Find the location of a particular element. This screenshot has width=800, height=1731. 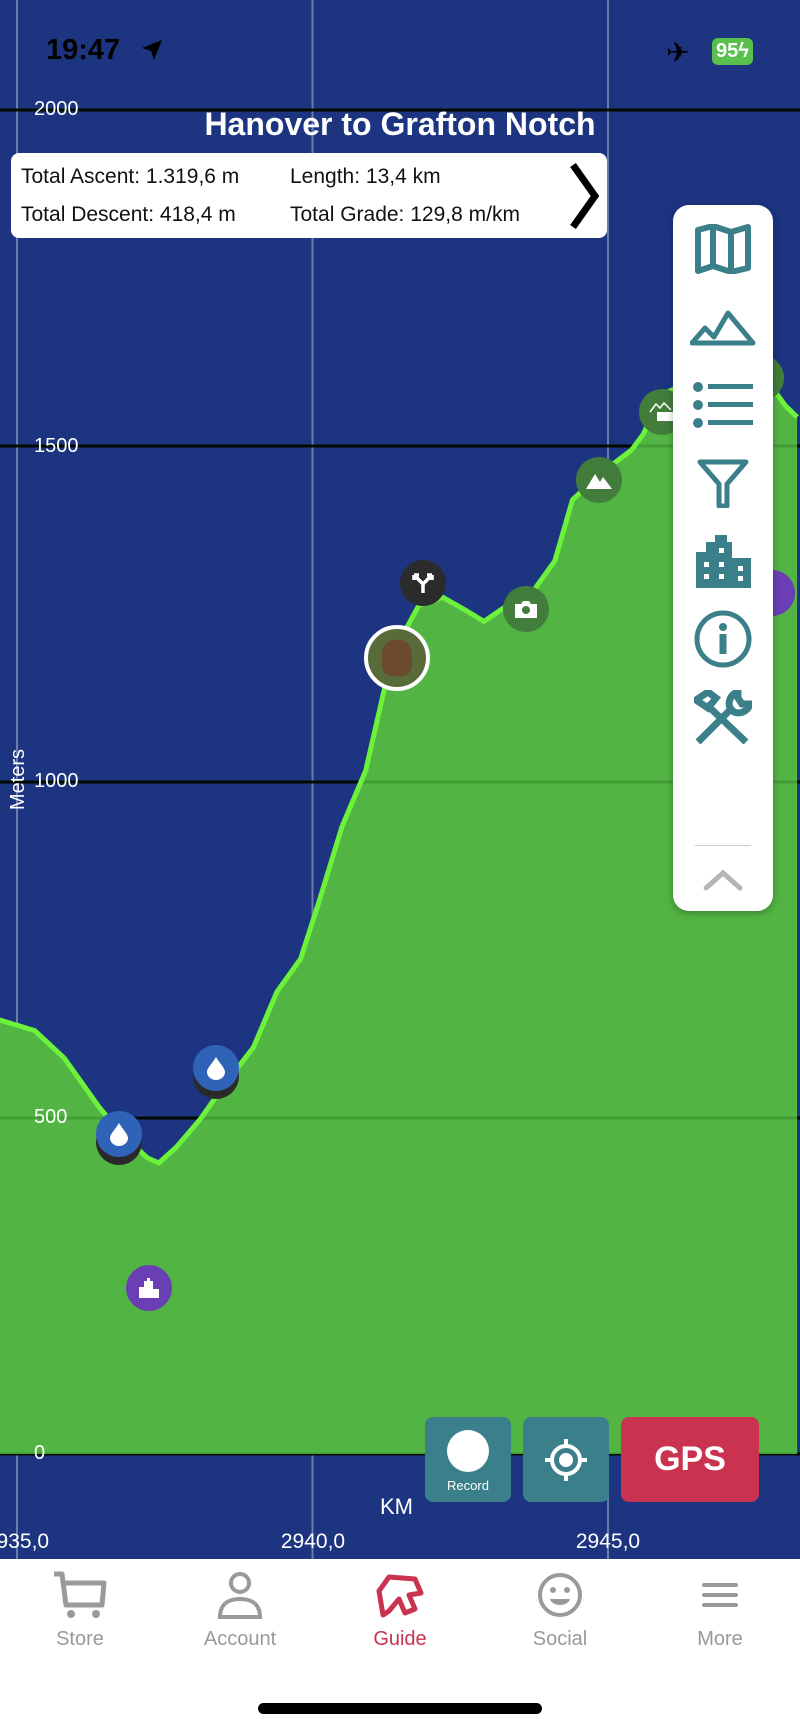

junction-marker is located at coordinates (423, 583).